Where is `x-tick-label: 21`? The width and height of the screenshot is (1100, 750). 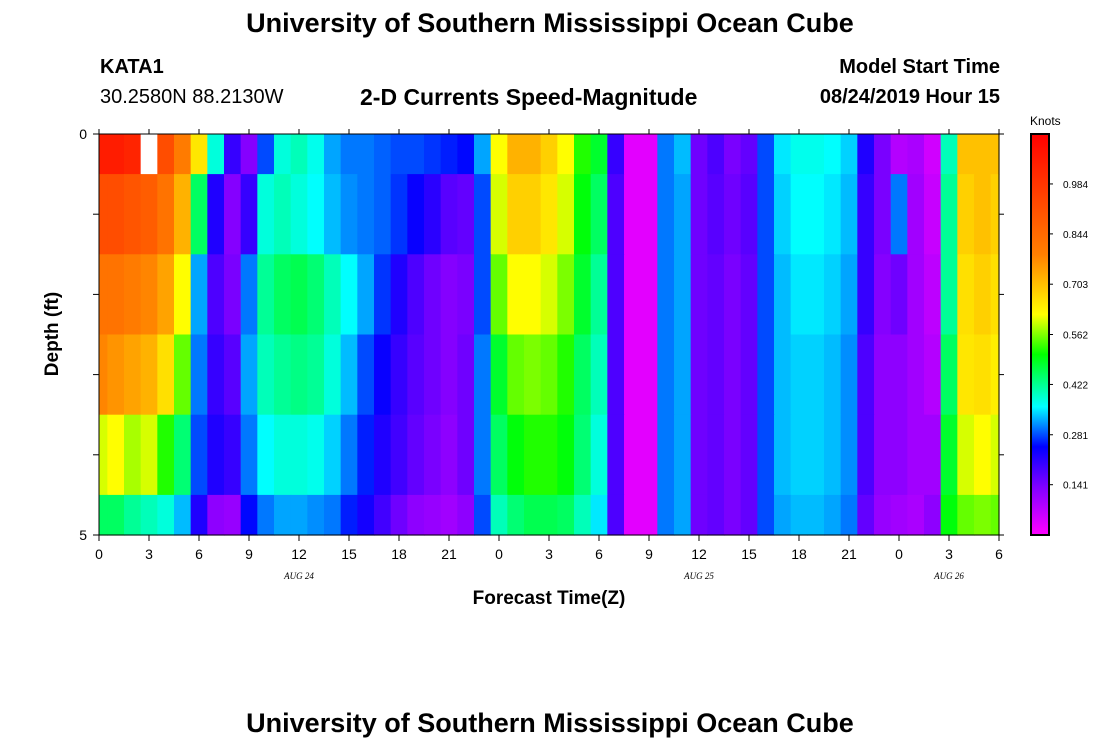 x-tick-label: 21 is located at coordinates (449, 554).